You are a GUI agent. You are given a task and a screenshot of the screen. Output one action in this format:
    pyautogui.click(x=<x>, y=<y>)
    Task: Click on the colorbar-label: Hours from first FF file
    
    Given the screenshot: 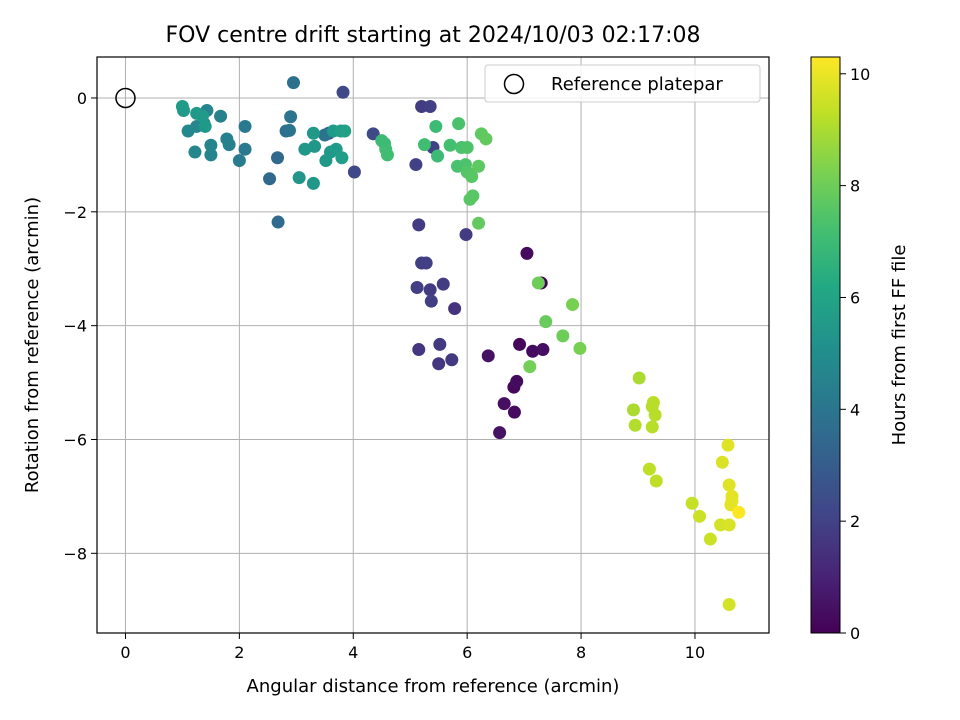 What is the action you would take?
    pyautogui.click(x=899, y=345)
    